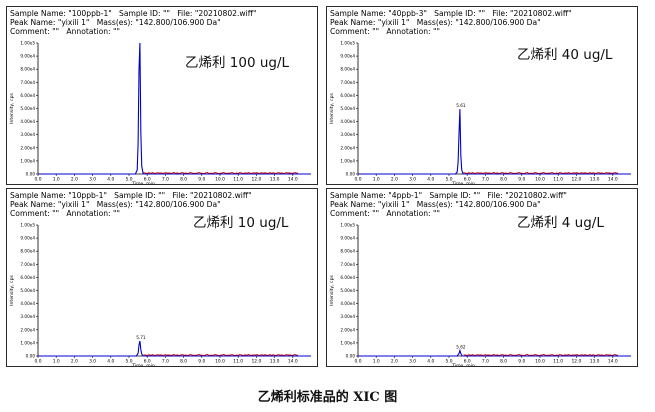 This screenshot has width=655, height=412. I want to click on y-tick-label: 2.00e4, so click(347, 147).